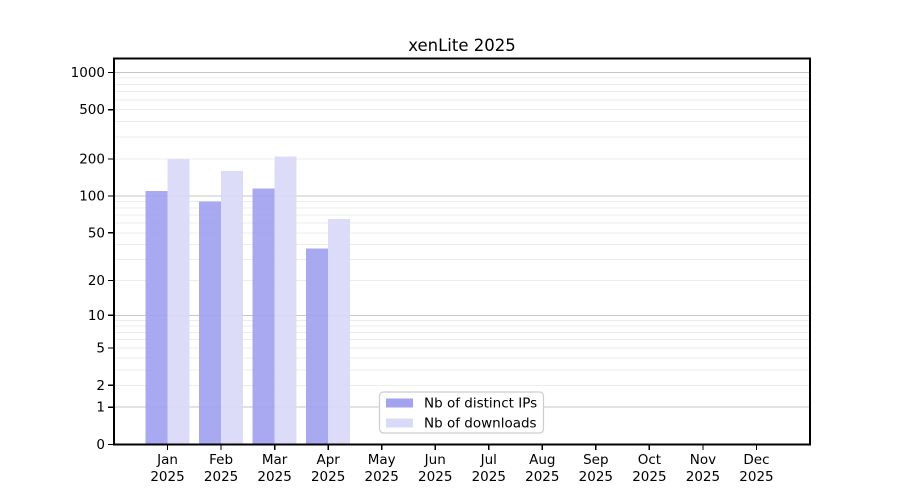 Image resolution: width=900 pixels, height=500 pixels. Describe the element at coordinates (275, 460) in the screenshot. I see `x-tick-month-mar: Mar` at that location.